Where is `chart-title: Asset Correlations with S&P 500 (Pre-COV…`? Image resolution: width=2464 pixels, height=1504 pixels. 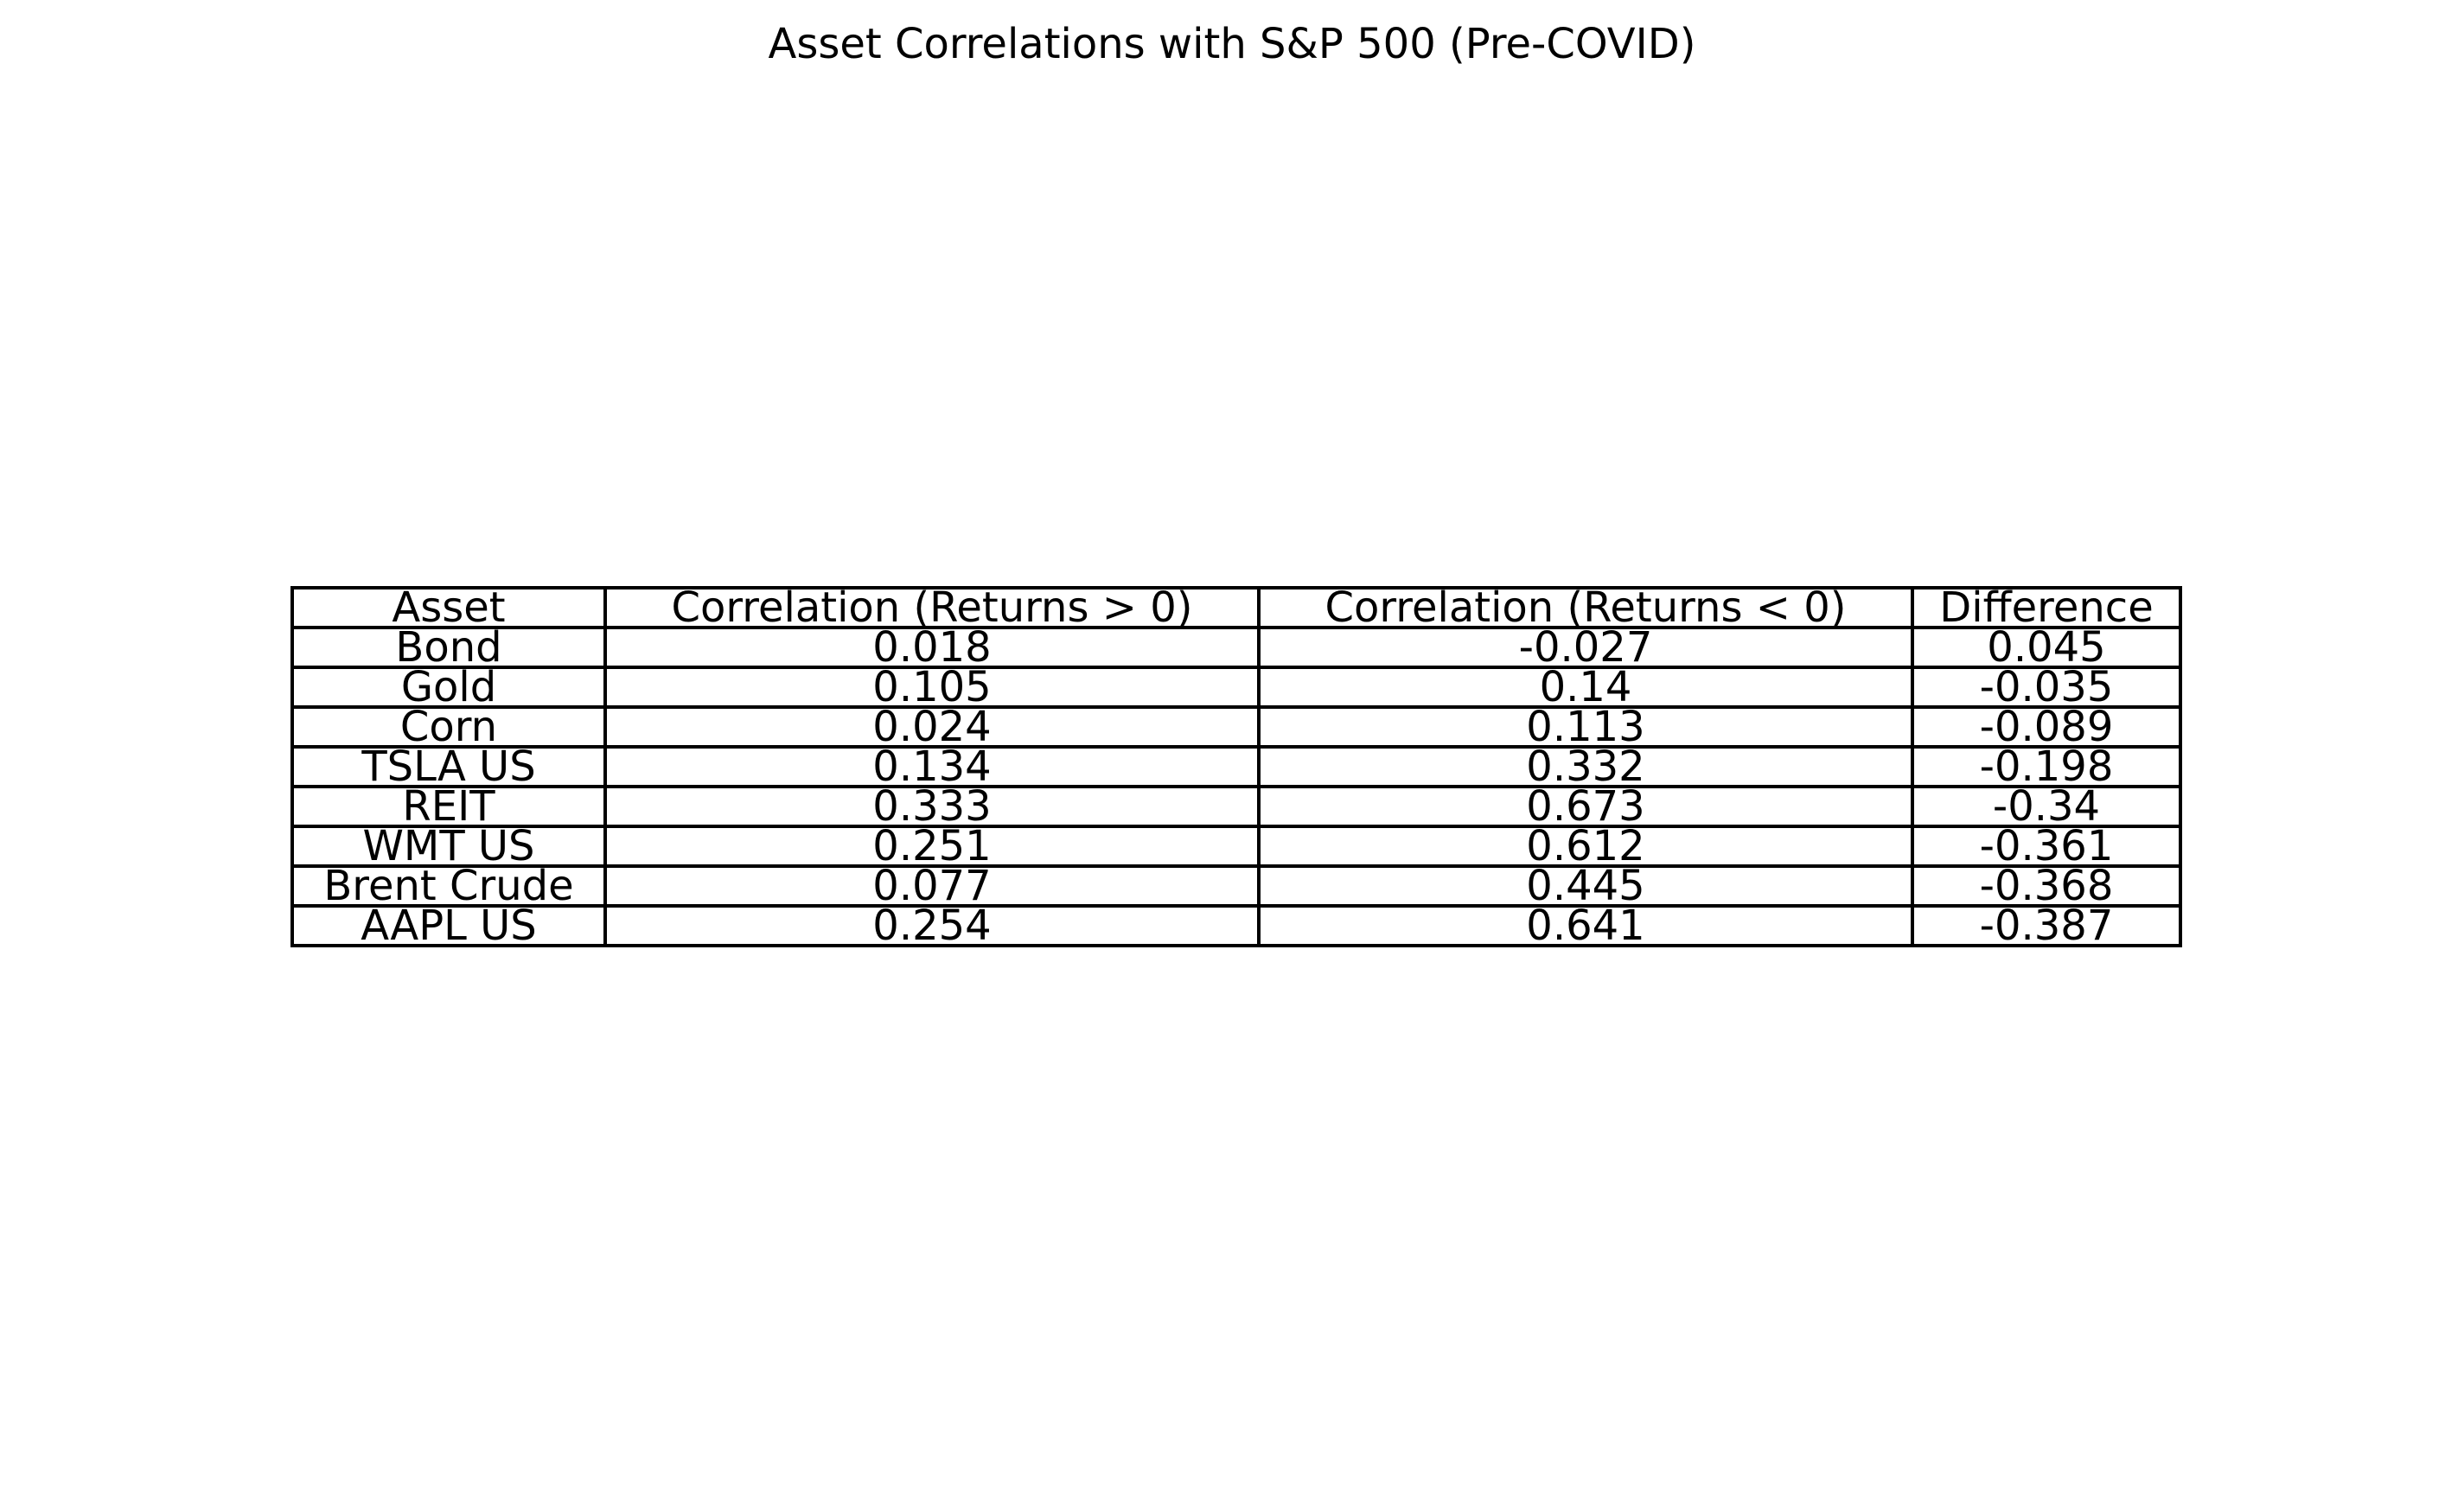
chart-title: Asset Correlations with S&P 500 (Pre-COV… is located at coordinates (1232, 44).